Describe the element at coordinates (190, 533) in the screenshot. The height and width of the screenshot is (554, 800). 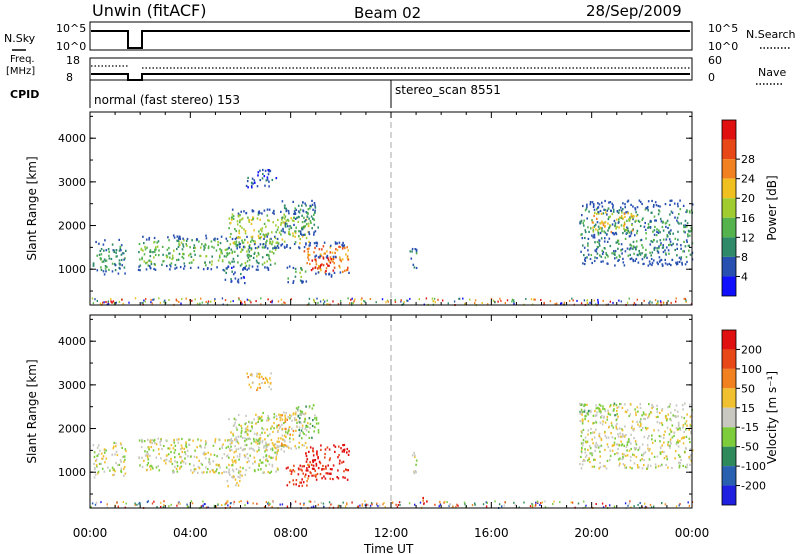
I see `x-tick-label: 04:00` at that location.